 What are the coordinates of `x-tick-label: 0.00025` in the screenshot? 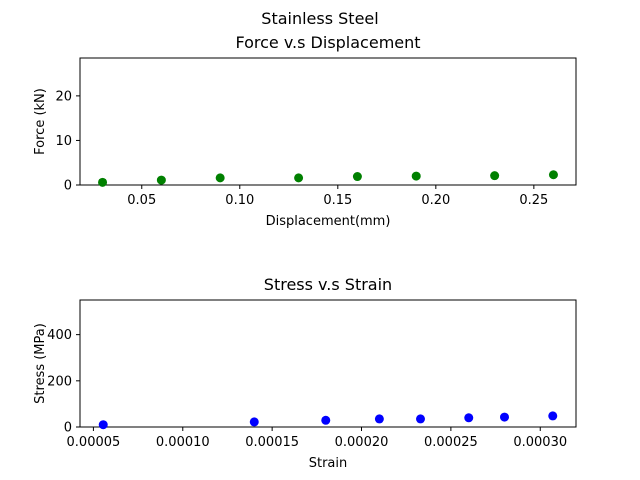 It's located at (451, 442).